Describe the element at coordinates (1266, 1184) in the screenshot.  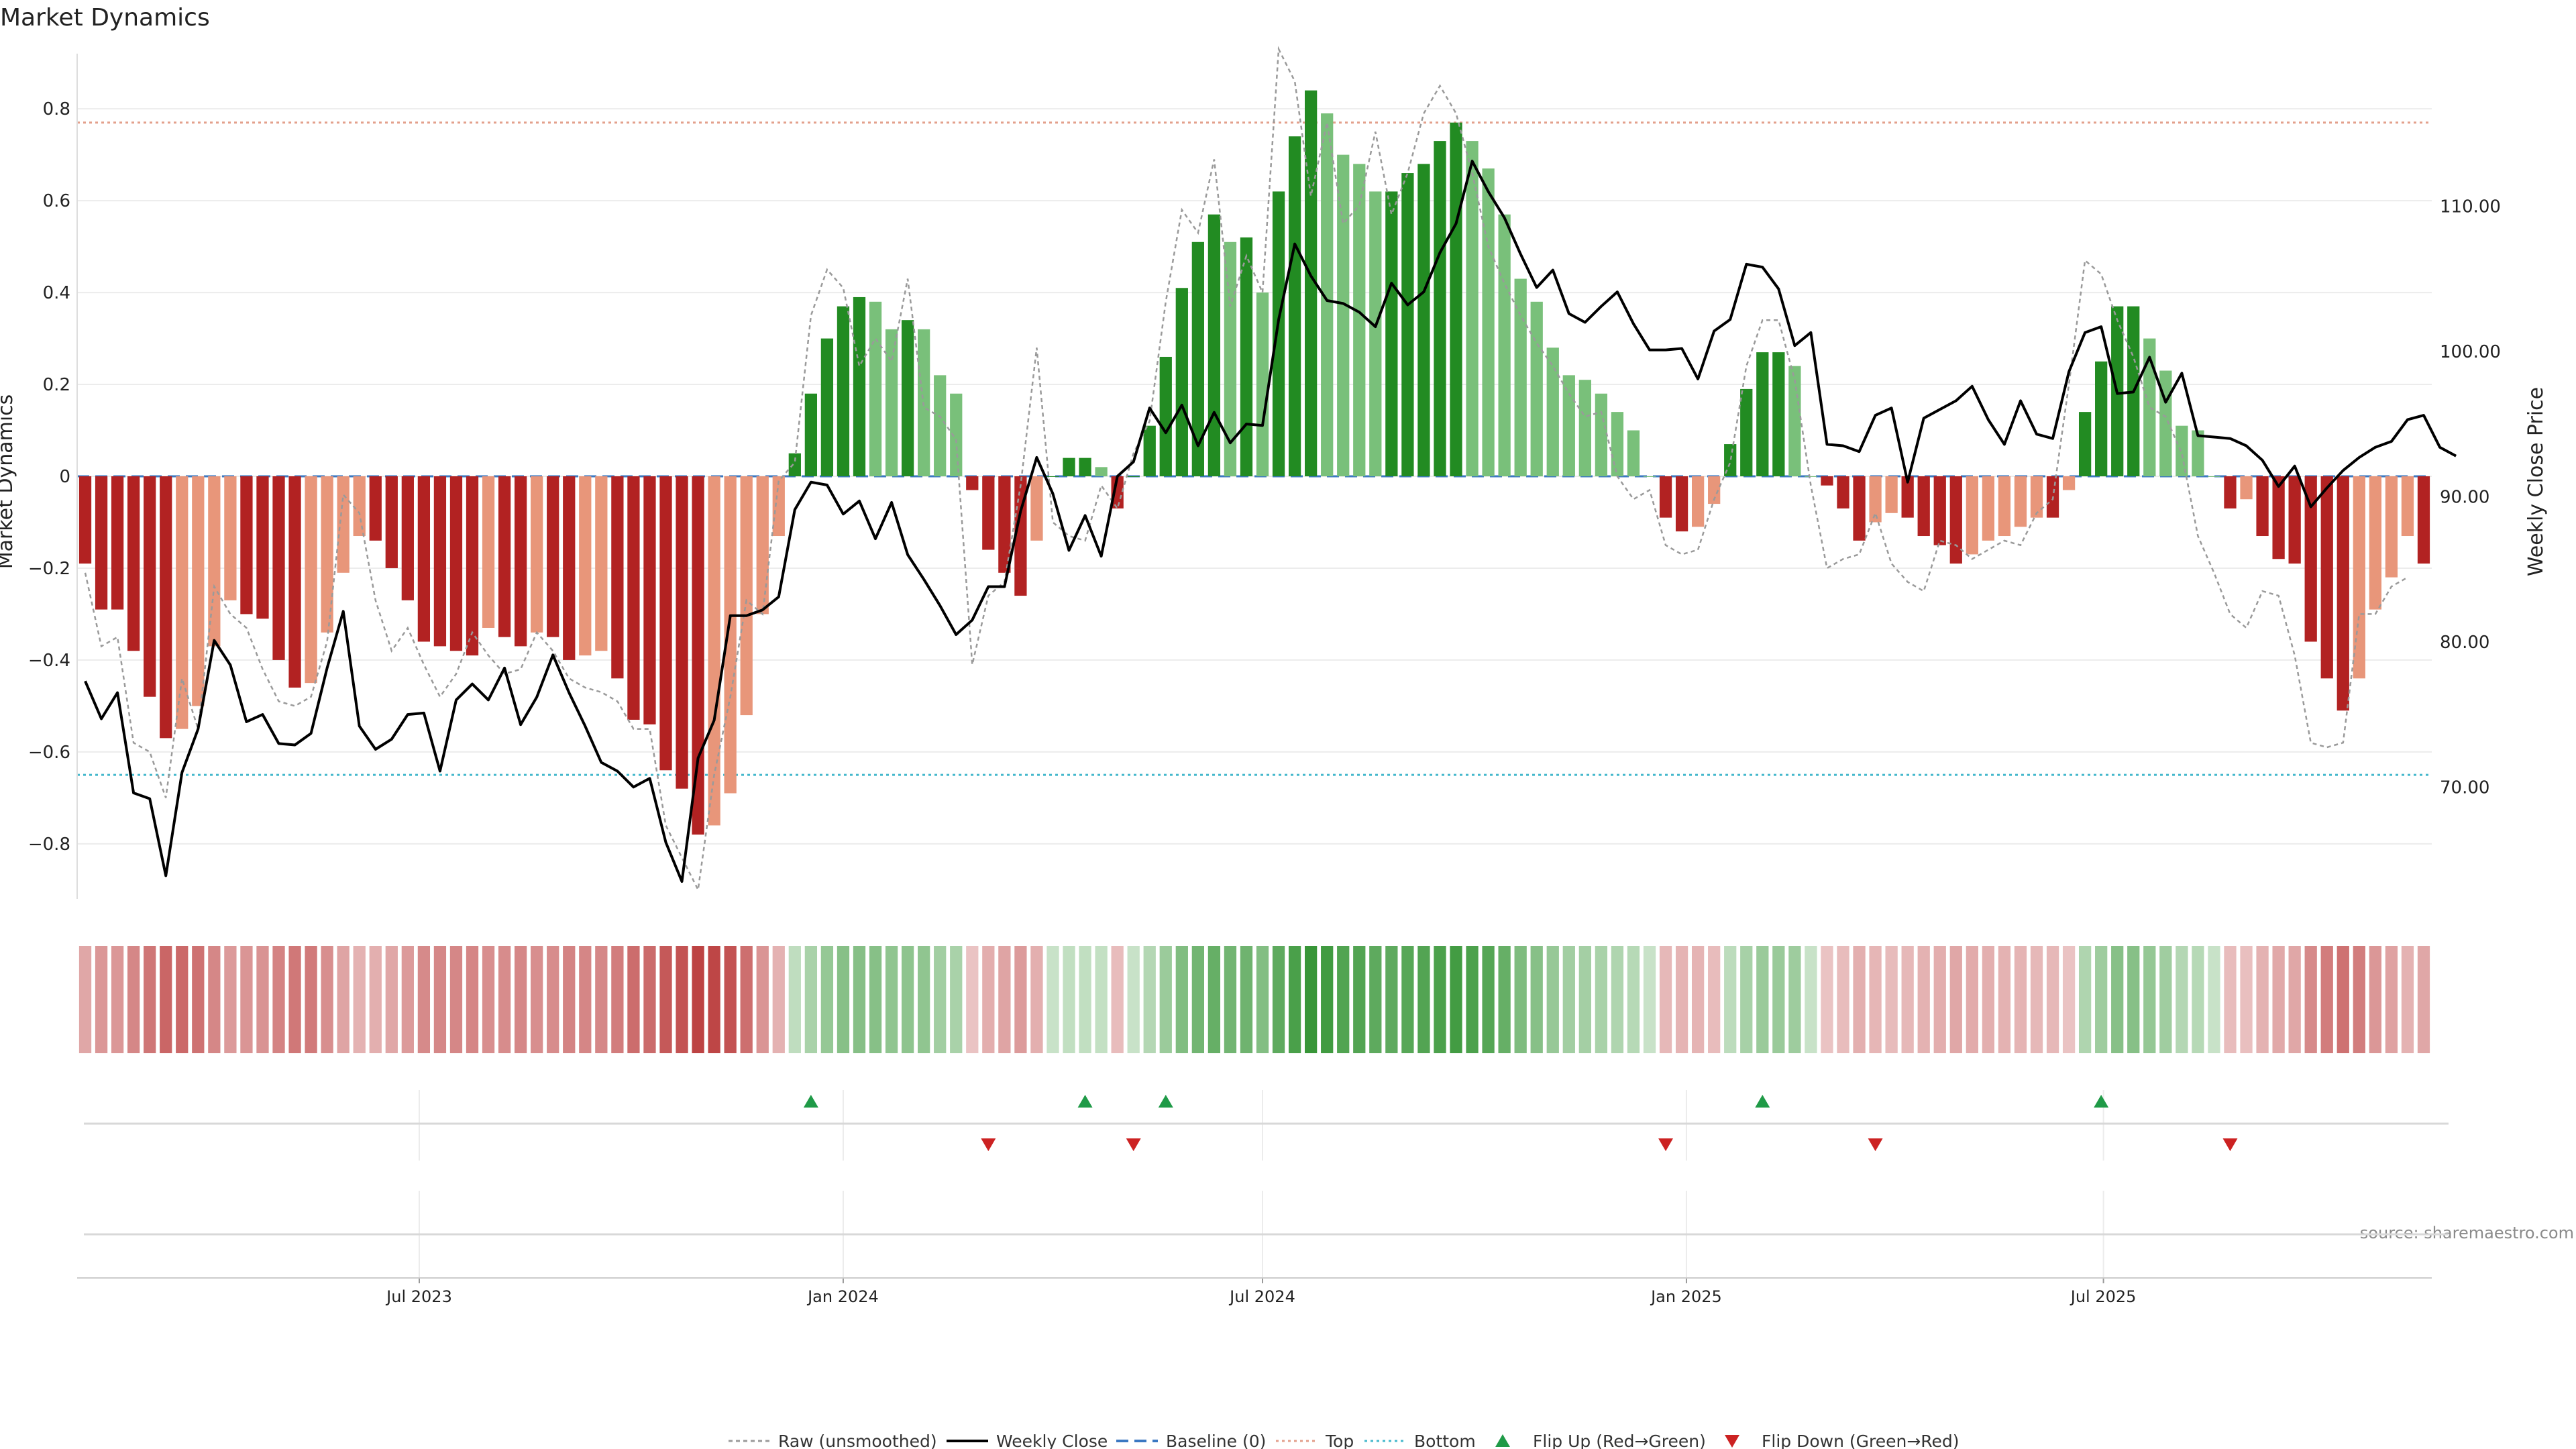
I see `flip-signal-panel` at that location.